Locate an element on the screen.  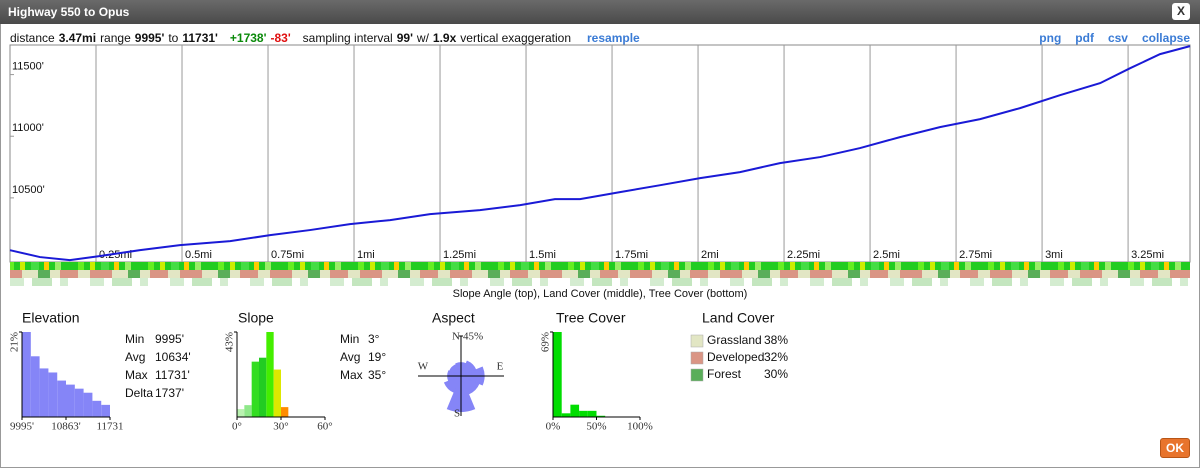
info-text: w/ is located at coordinates (422, 38).